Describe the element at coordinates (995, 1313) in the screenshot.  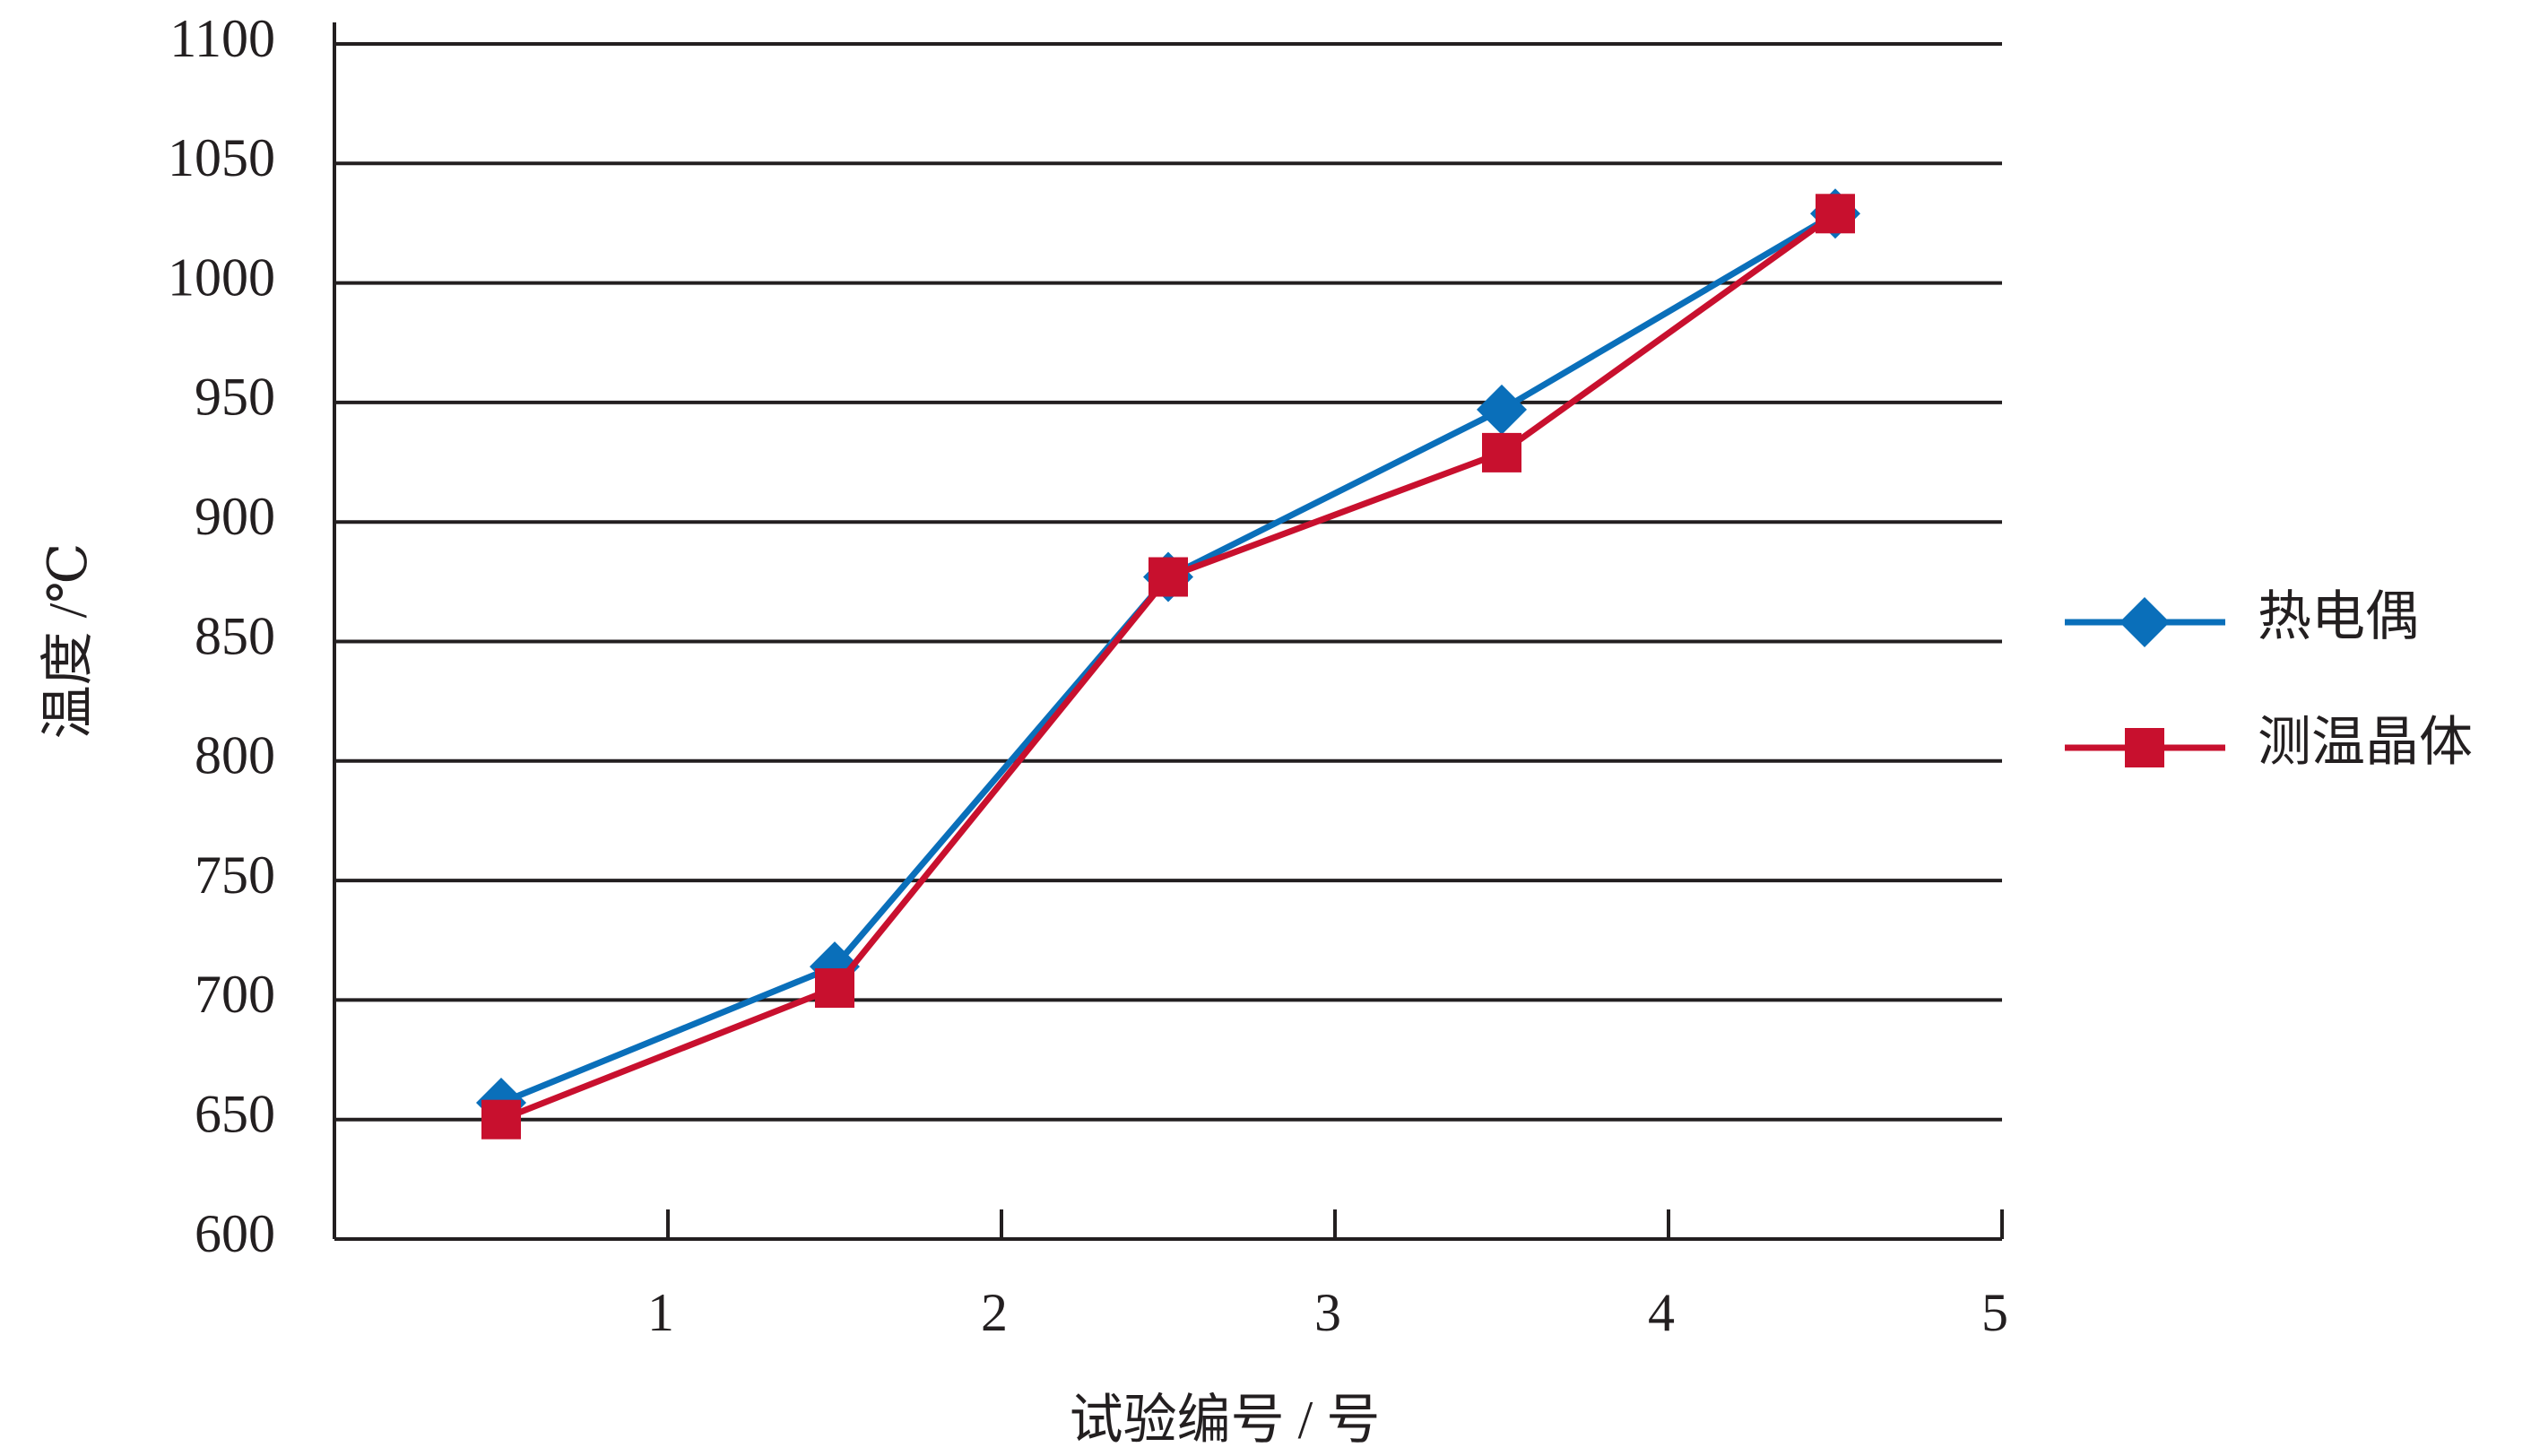
I see `x-tick-label: 2` at that location.